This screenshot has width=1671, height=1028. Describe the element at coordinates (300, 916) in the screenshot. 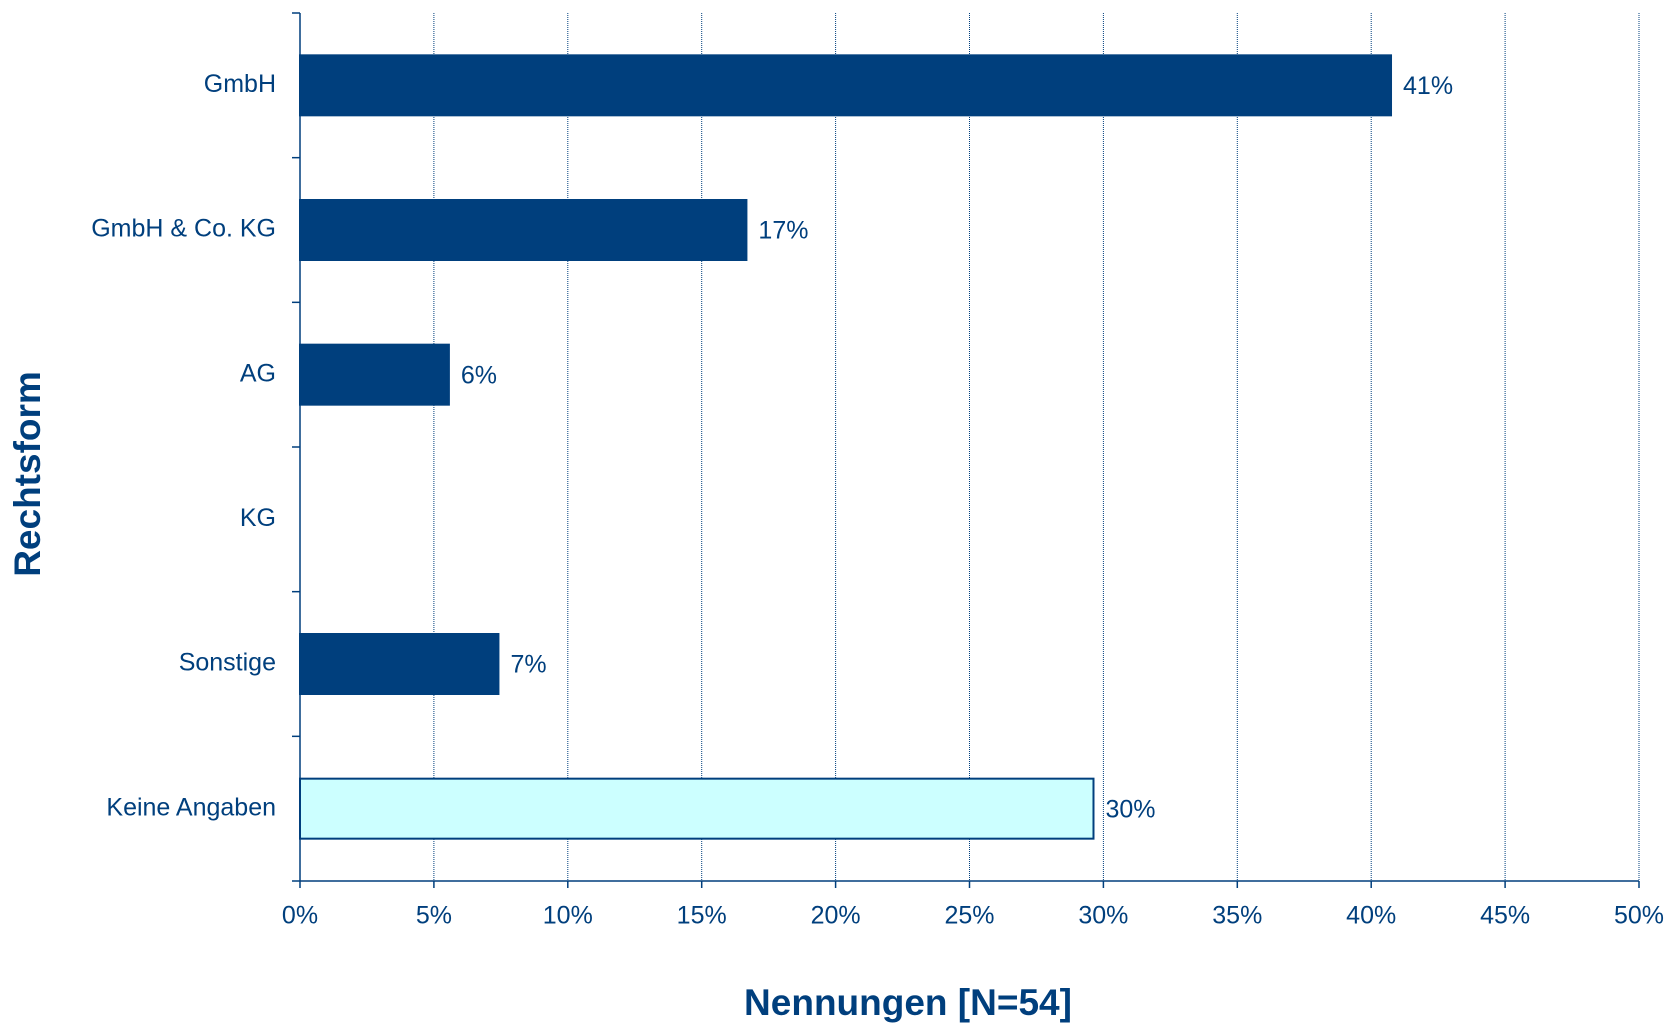

I see `x-tick-label: 0%` at that location.